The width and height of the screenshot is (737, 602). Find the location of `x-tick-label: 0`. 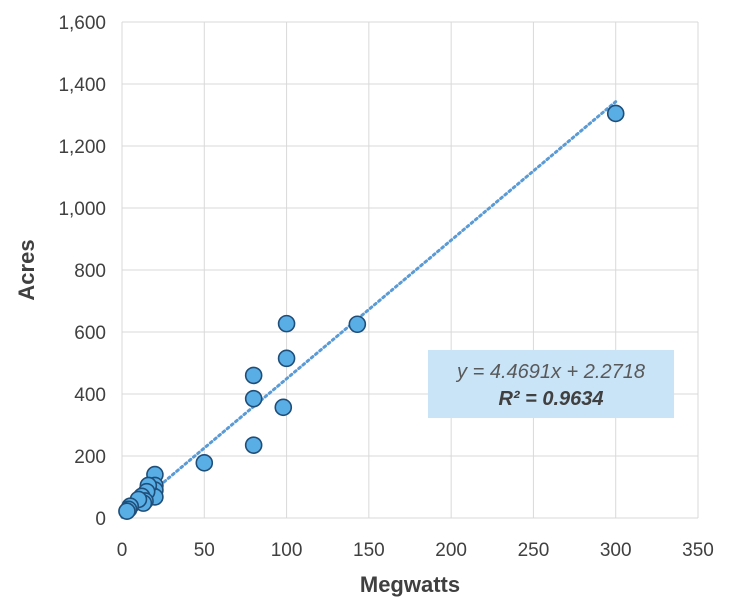

x-tick-label: 0 is located at coordinates (122, 550).